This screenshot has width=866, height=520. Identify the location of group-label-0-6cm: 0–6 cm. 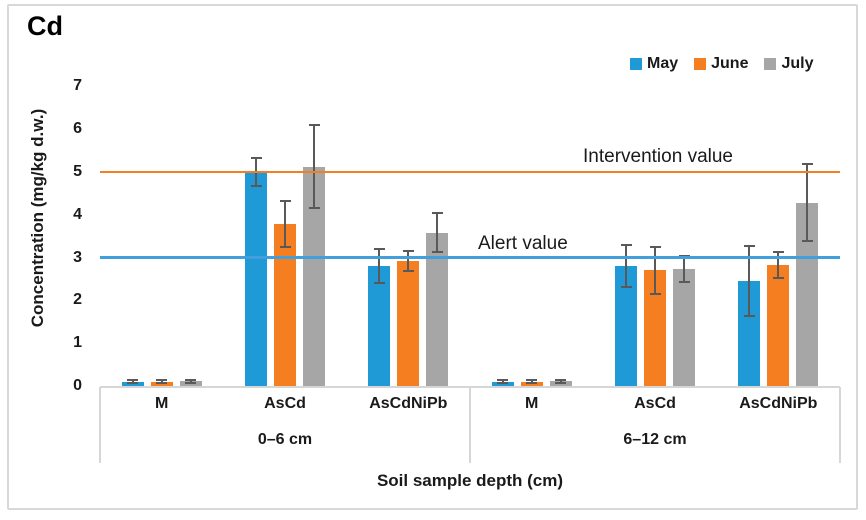
(285, 439).